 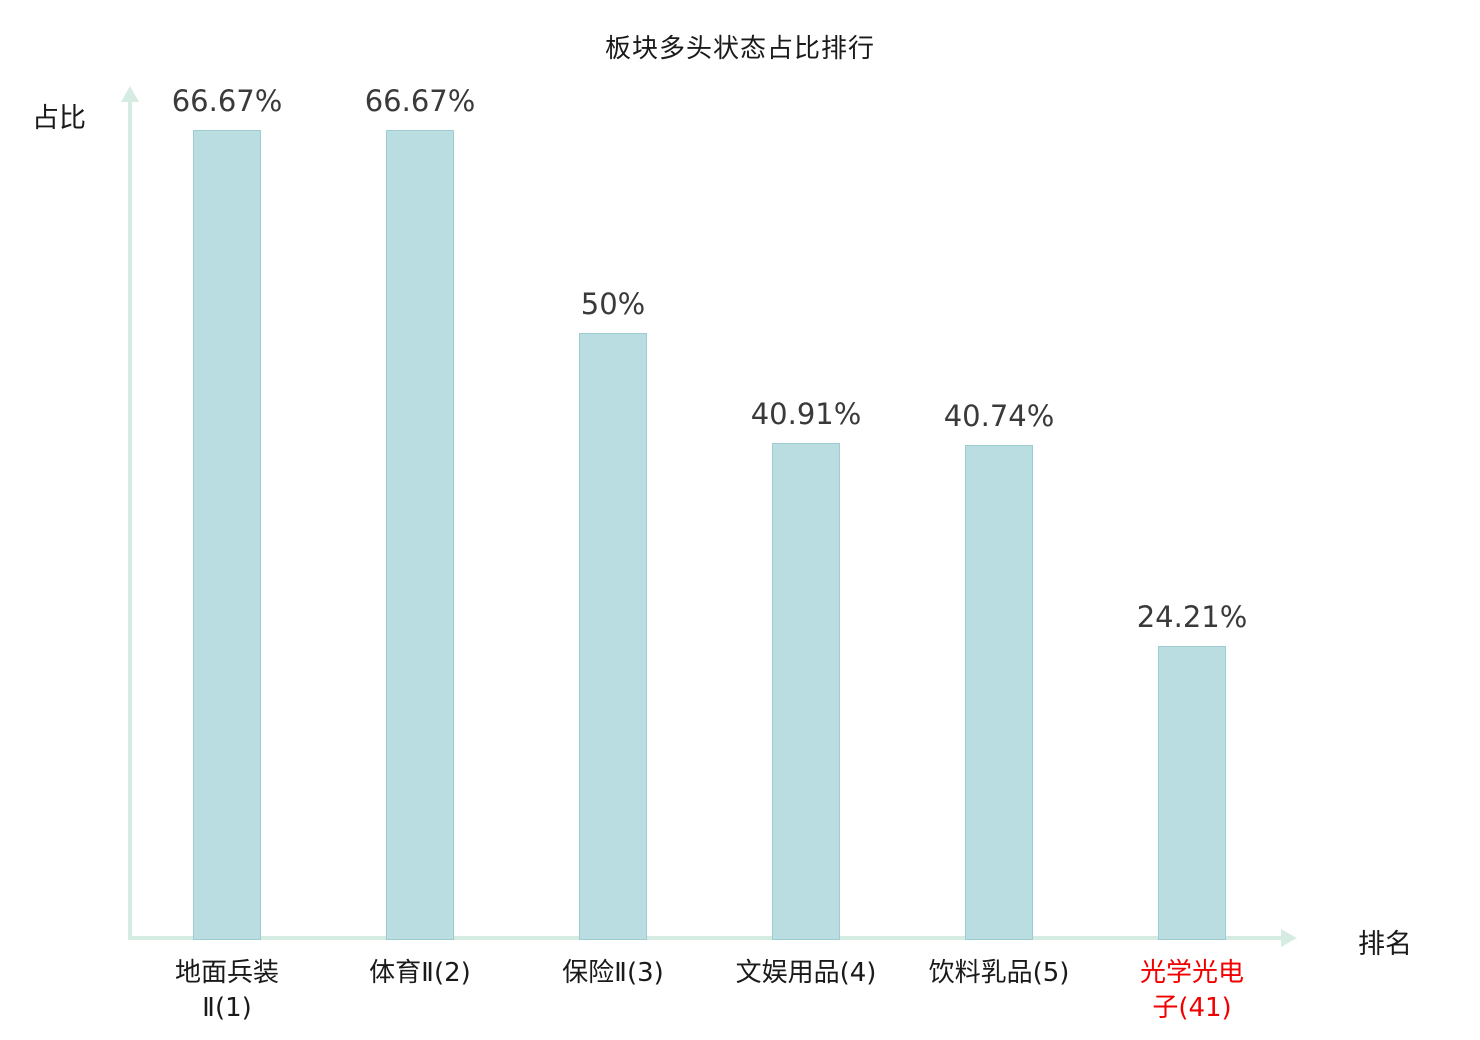 I want to click on chart-title: 板块多头状态占比排行, so click(x=739, y=49).